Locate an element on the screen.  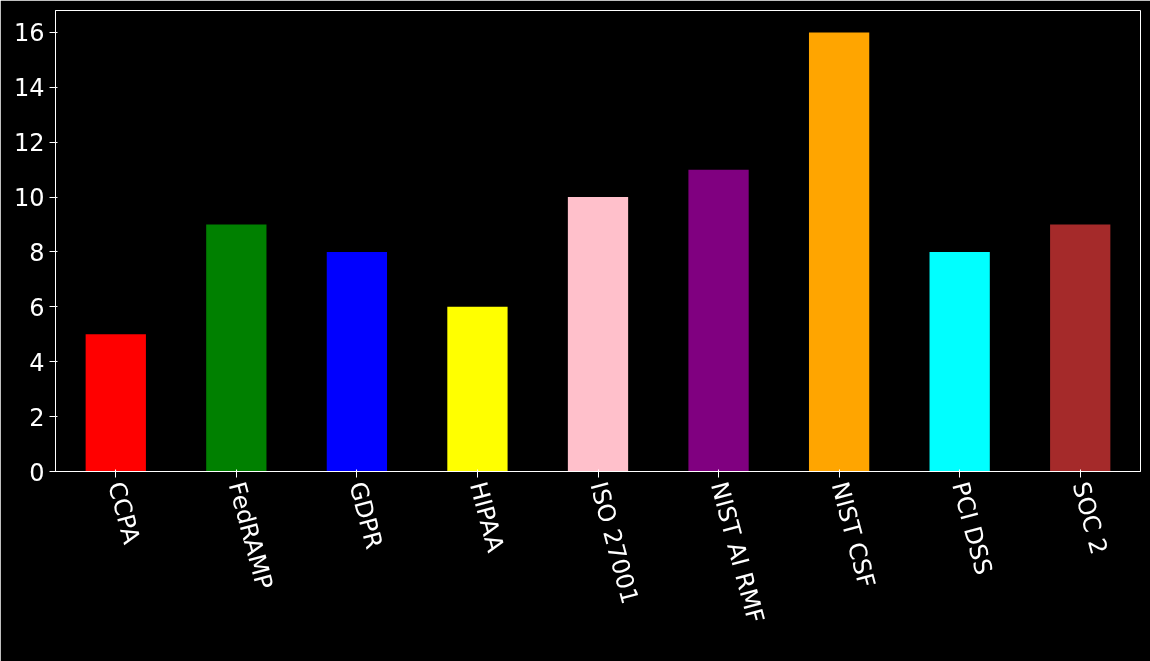
y-tick-label: 10 is located at coordinates (29, 198).